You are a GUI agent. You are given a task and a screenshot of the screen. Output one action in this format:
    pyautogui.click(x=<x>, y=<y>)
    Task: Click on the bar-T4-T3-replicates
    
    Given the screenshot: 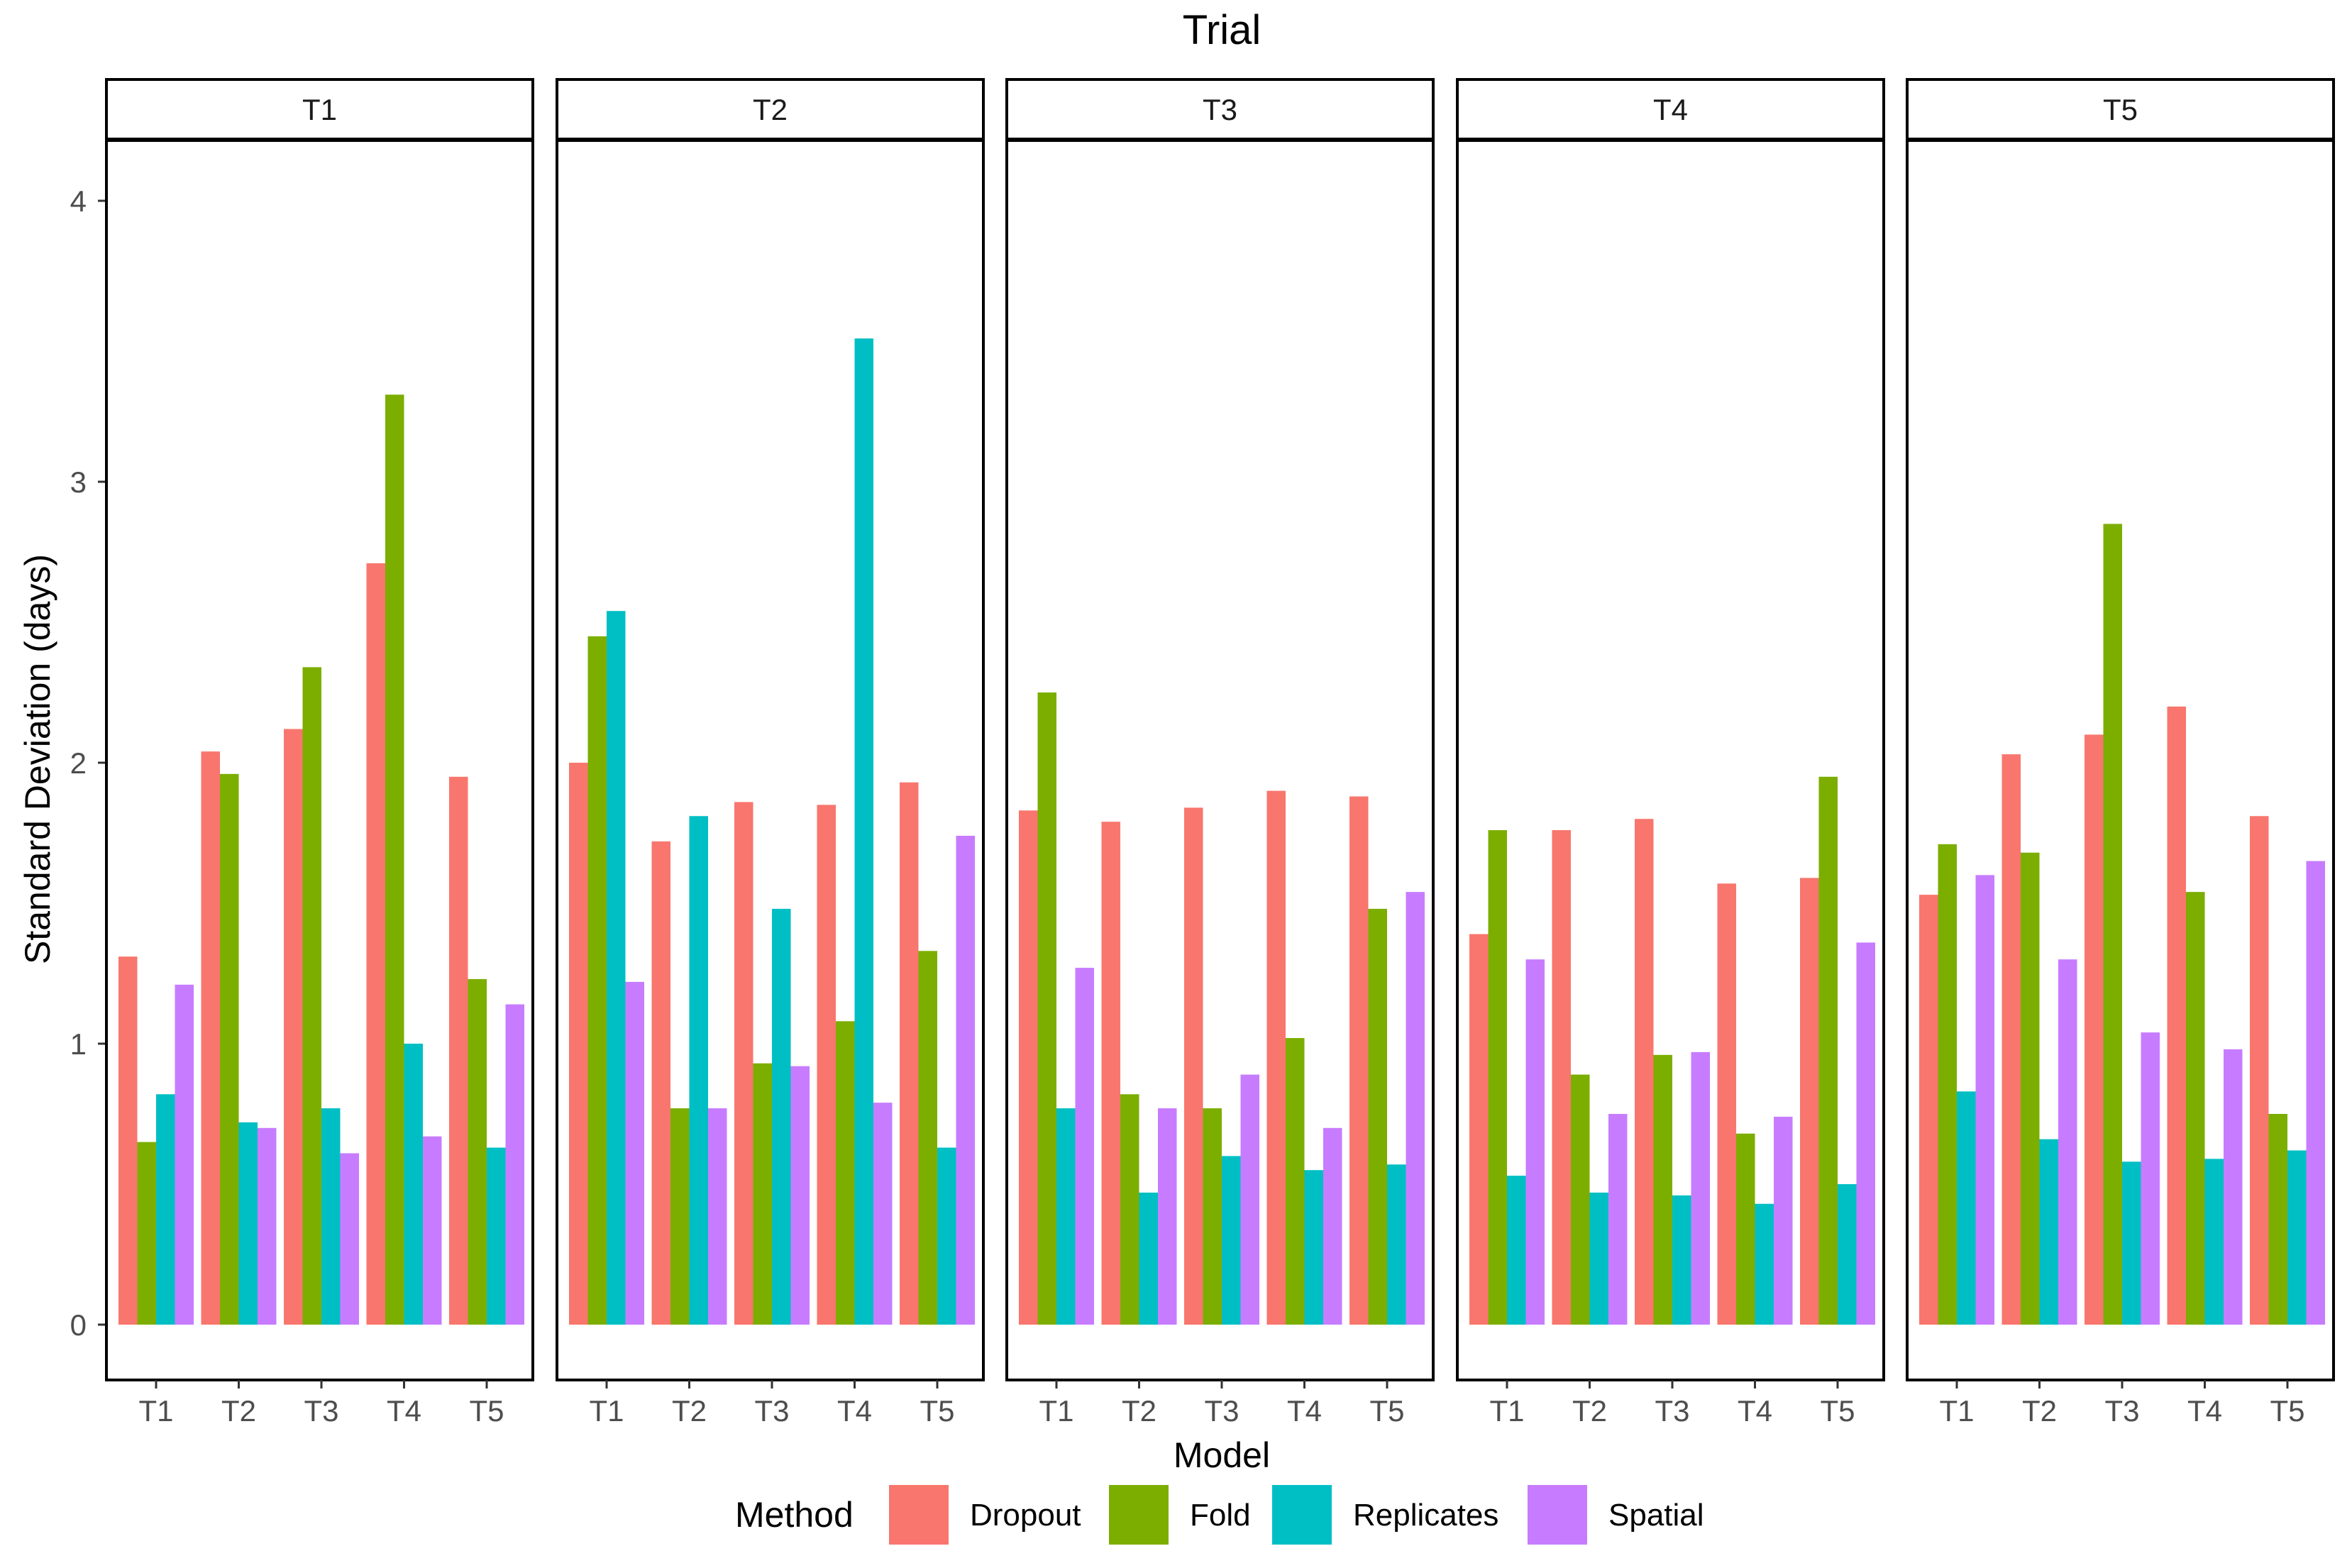 What is the action you would take?
    pyautogui.click(x=1681, y=1260)
    